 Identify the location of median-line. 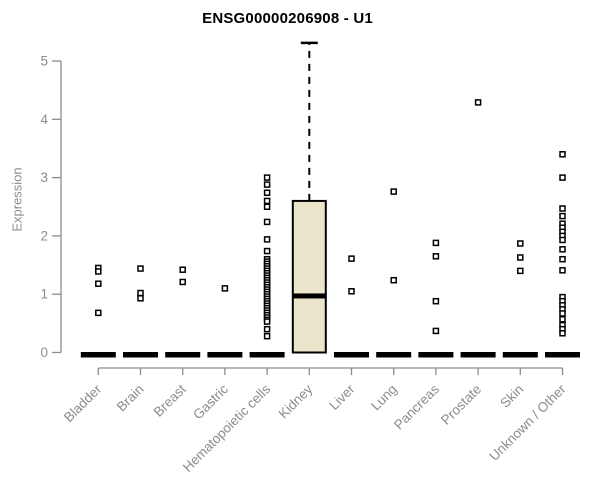
(309, 296).